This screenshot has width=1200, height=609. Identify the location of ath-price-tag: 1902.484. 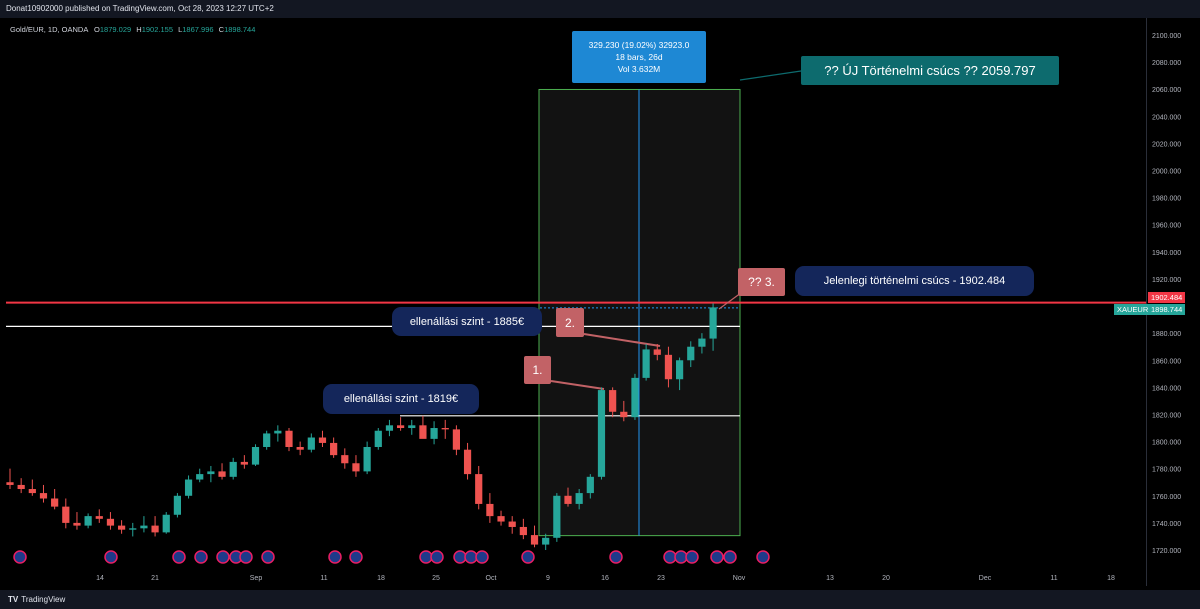
(1167, 297).